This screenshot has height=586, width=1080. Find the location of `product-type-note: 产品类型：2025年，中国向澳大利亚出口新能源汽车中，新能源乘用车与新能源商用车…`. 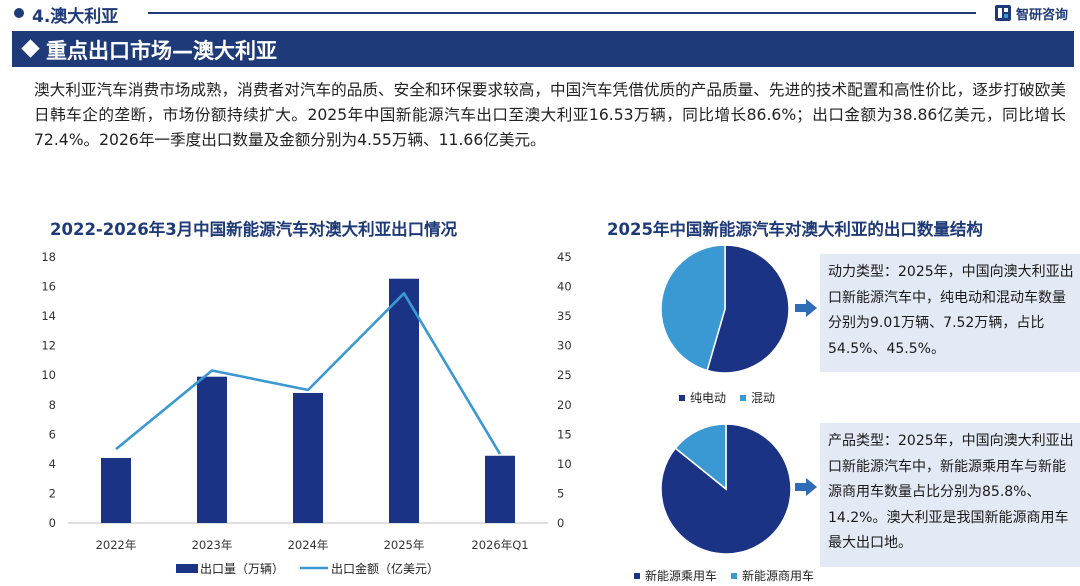

product-type-note: 产品类型：2025年，中国向澳大利亚出口新能源汽车中，新能源乘用车与新能源商用车… is located at coordinates (950, 495).